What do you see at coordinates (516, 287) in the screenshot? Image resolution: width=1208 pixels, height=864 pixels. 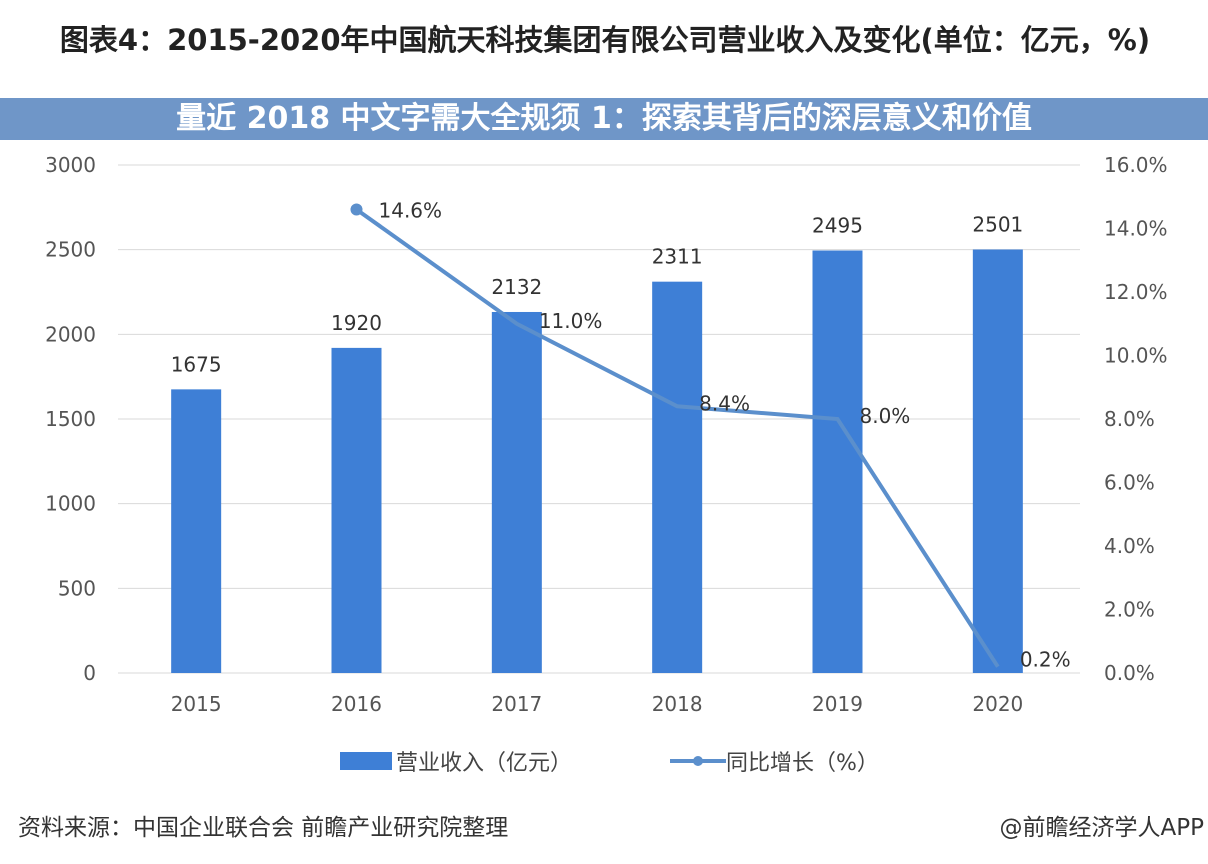 I see `bar-label: 2132` at bounding box center [516, 287].